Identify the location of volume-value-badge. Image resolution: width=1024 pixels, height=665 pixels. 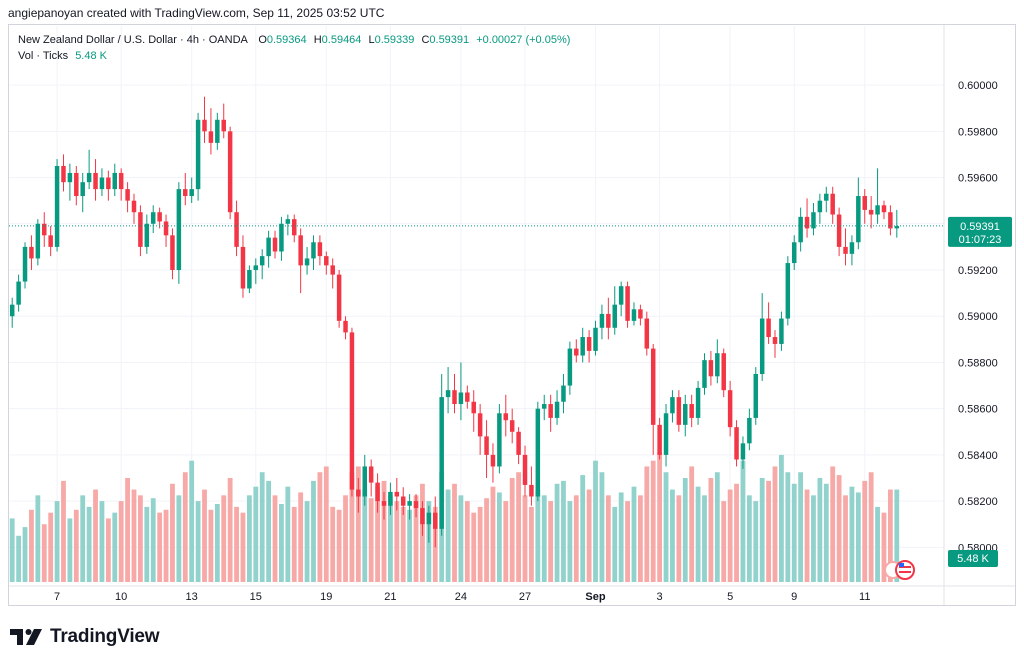
(973, 558).